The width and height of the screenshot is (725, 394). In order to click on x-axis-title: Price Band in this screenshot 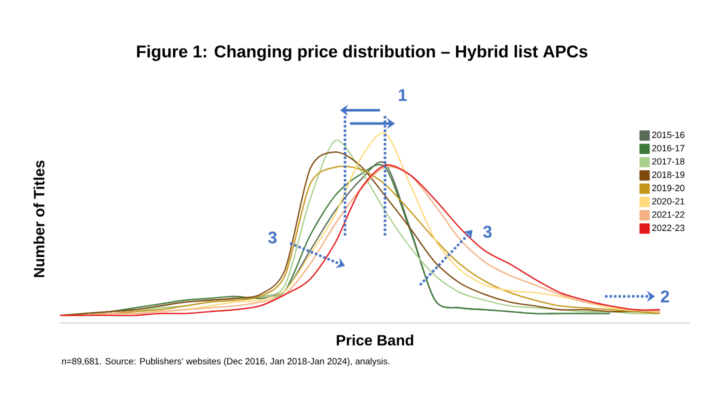, I will do `click(375, 340)`.